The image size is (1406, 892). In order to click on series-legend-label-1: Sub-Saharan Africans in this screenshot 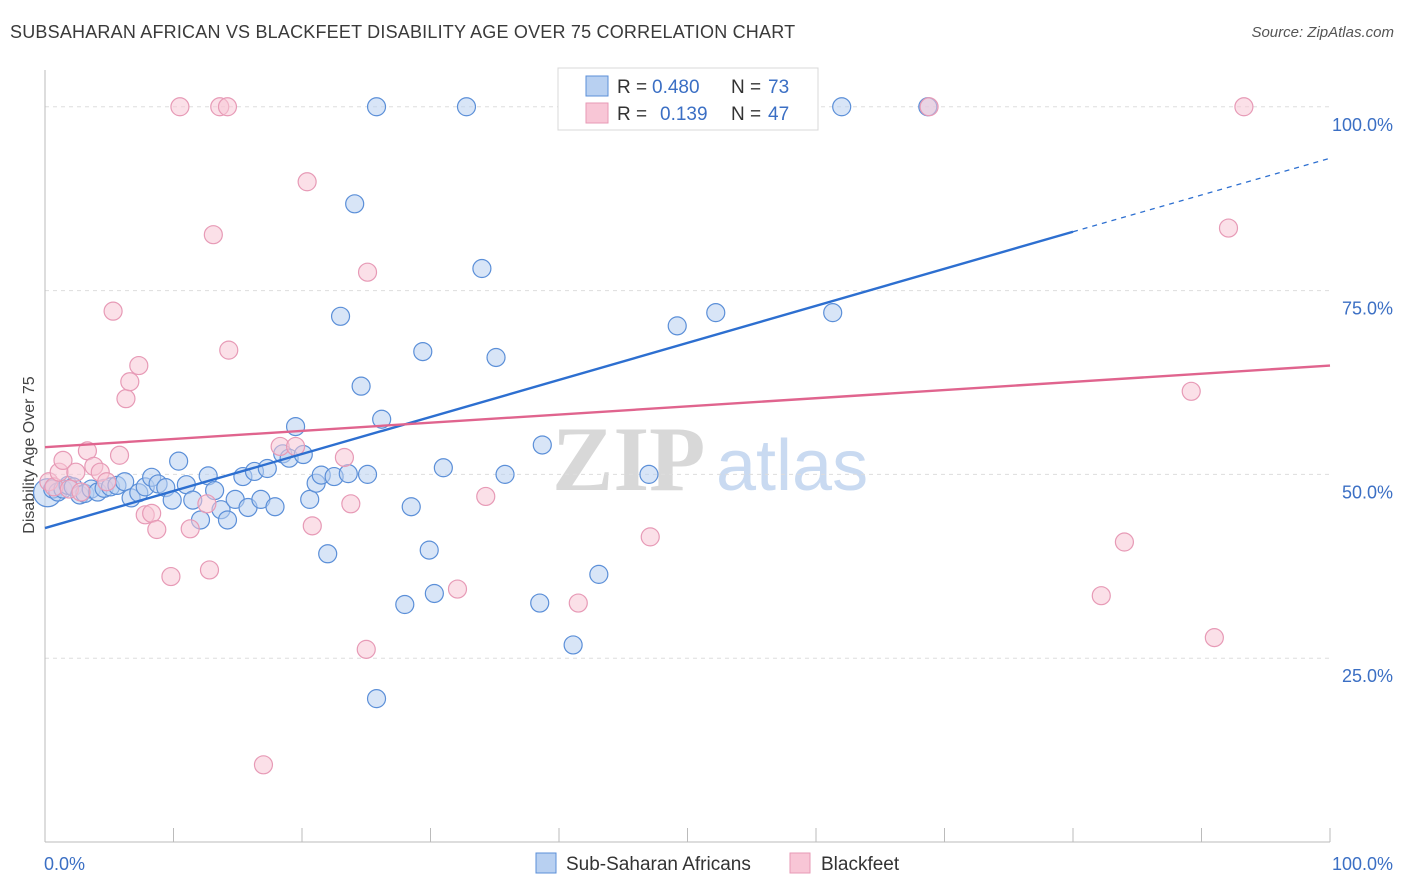, I will do `click(658, 864)`.